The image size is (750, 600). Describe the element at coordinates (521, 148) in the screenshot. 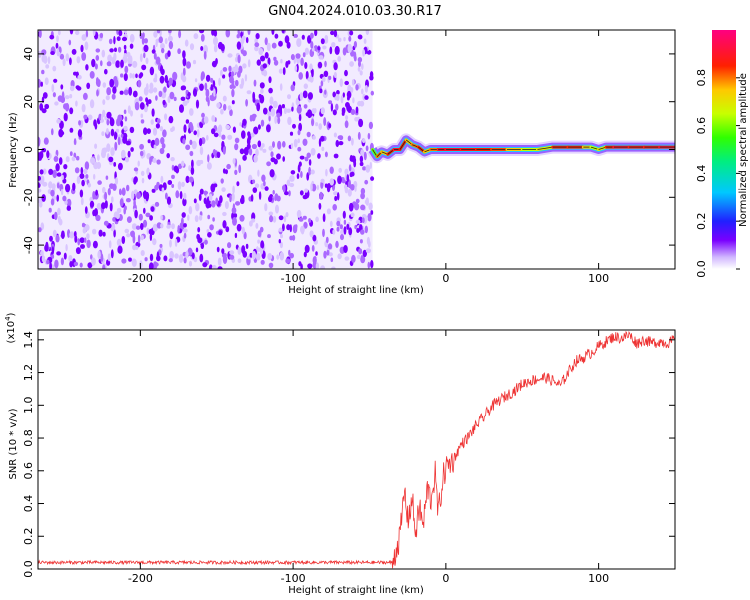

I see `spectrogram-ridge` at that location.